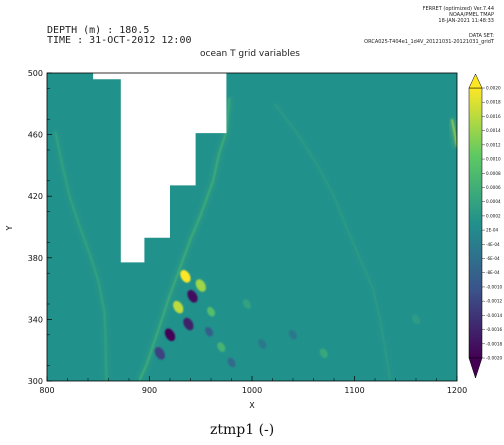  Describe the element at coordinates (458, 9) in the screenshot. I see `ferret-line-1: FERRET (optimized) Ver.7.44` at that location.